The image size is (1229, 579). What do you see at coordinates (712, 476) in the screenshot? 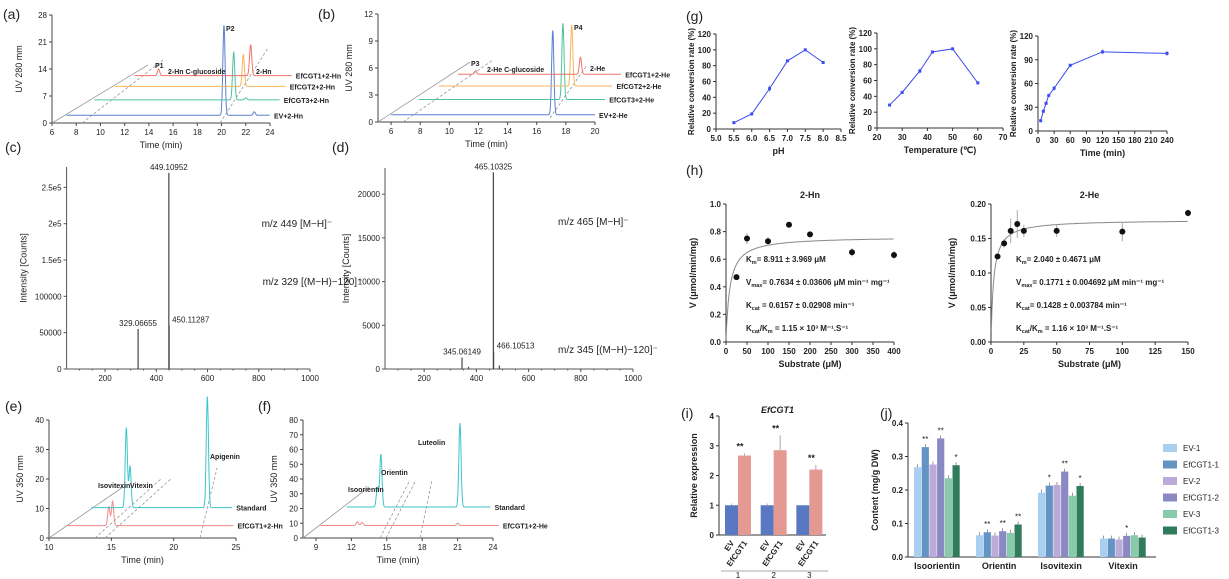
I see `y-tick-label: 2` at bounding box center [712, 476].